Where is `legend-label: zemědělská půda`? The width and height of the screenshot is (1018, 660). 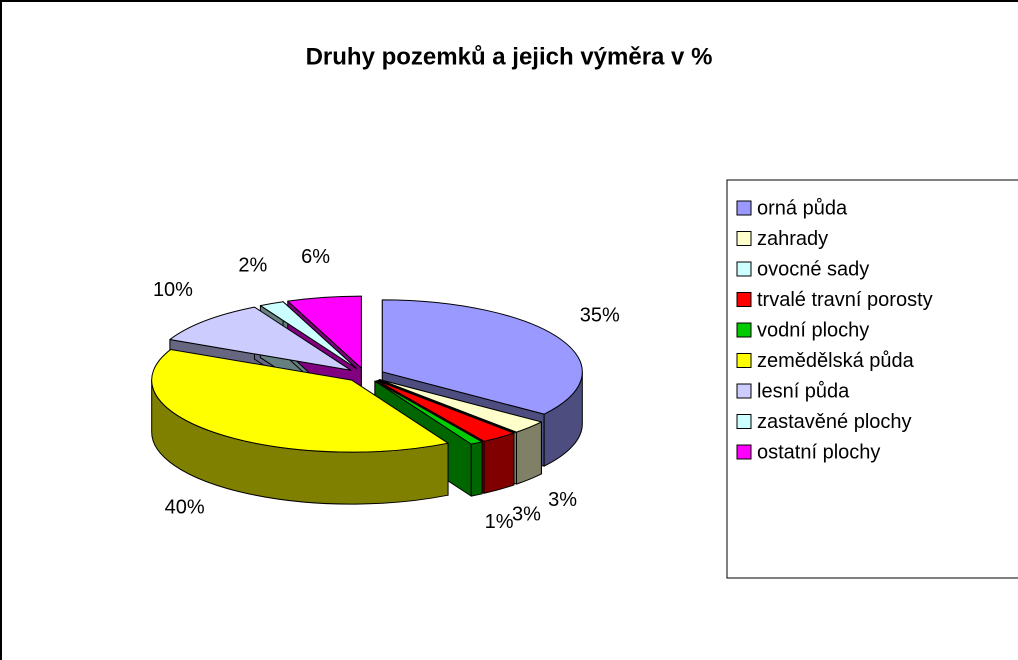
legend-label: zemědělská půda is located at coordinates (836, 361).